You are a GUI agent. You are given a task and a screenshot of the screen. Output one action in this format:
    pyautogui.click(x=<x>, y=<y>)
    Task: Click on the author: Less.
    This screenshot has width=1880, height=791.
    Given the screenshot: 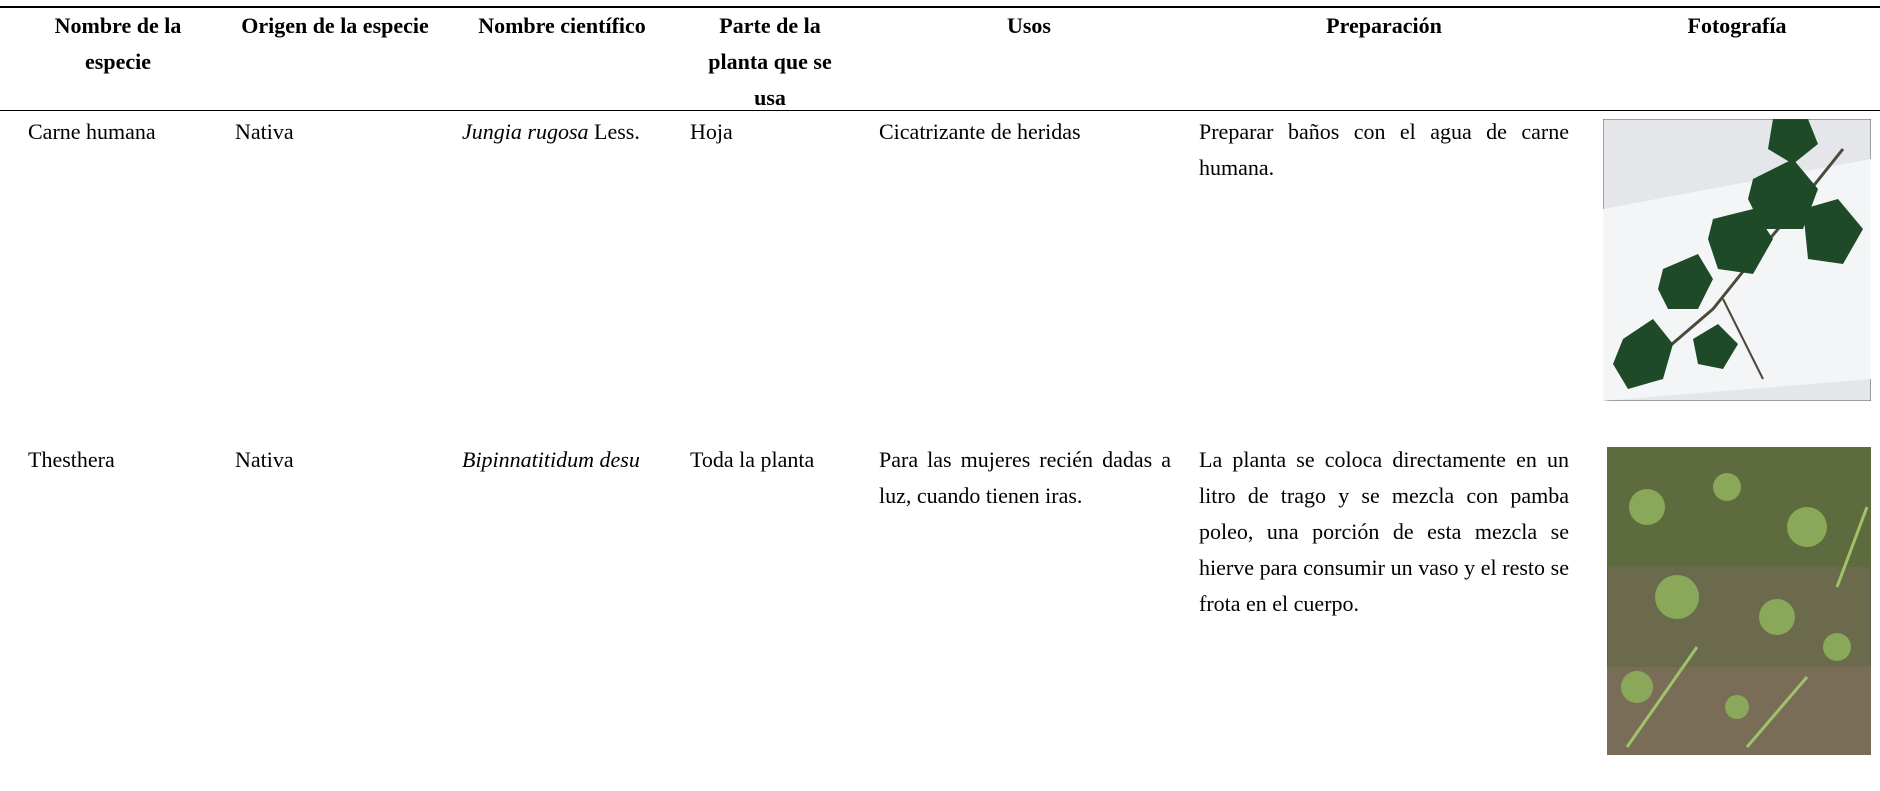 What is the action you would take?
    pyautogui.click(x=617, y=131)
    